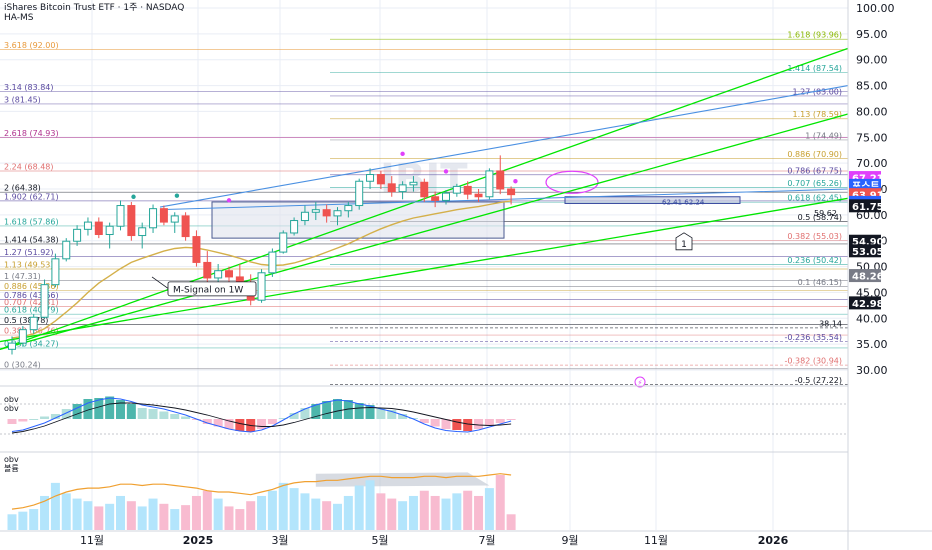 This screenshot has height=550, width=932. I want to click on fib-right-label: 0.382 (55.03), so click(814, 236).